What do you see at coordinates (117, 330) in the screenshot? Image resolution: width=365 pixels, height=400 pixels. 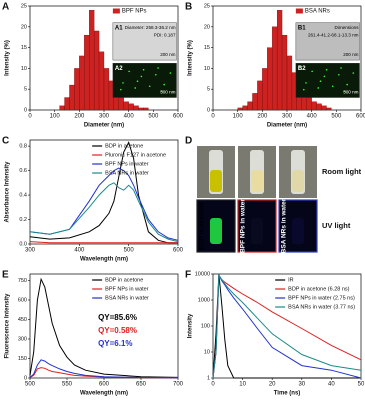 I see `annotation: QY=0.58%` at bounding box center [117, 330].